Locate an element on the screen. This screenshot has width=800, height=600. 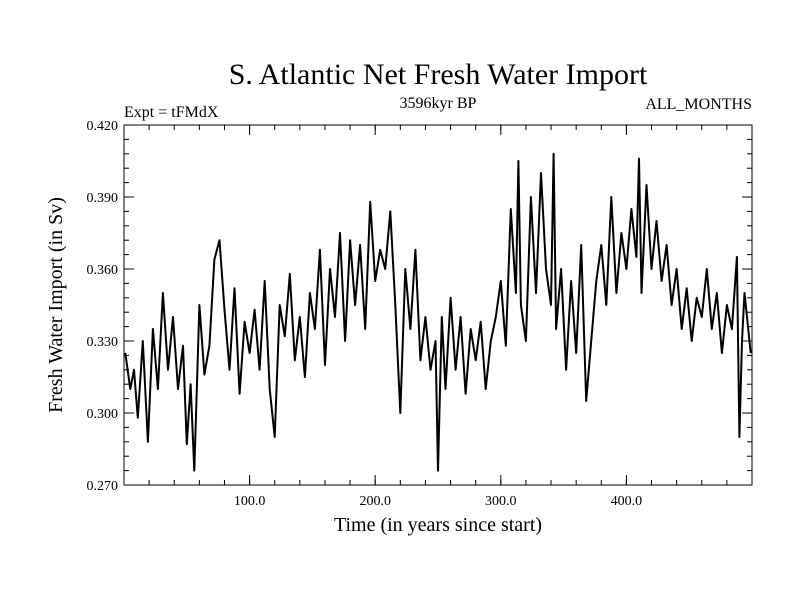
y-tick-label: 0.270 is located at coordinates (103, 486).